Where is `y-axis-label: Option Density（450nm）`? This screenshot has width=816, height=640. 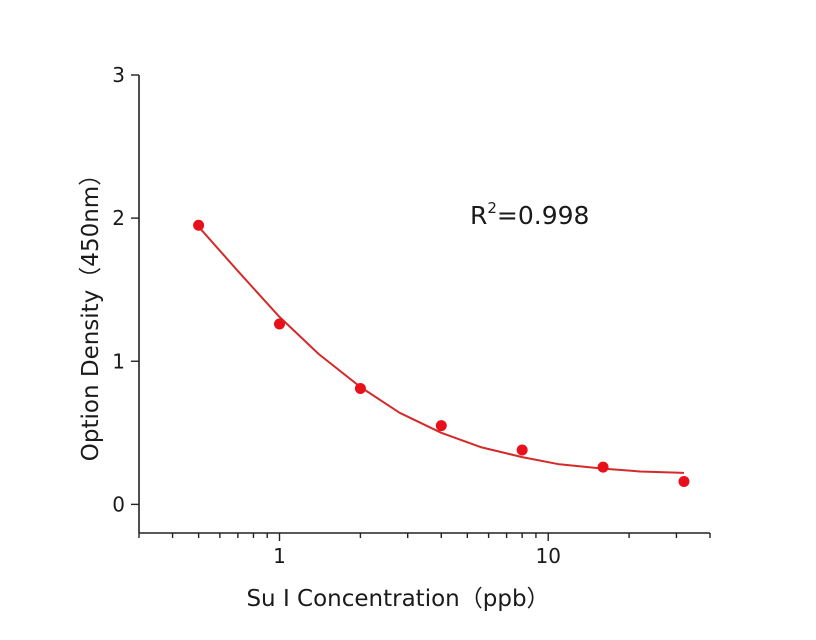 y-axis-label: Option Density（450nm） is located at coordinates (91, 312).